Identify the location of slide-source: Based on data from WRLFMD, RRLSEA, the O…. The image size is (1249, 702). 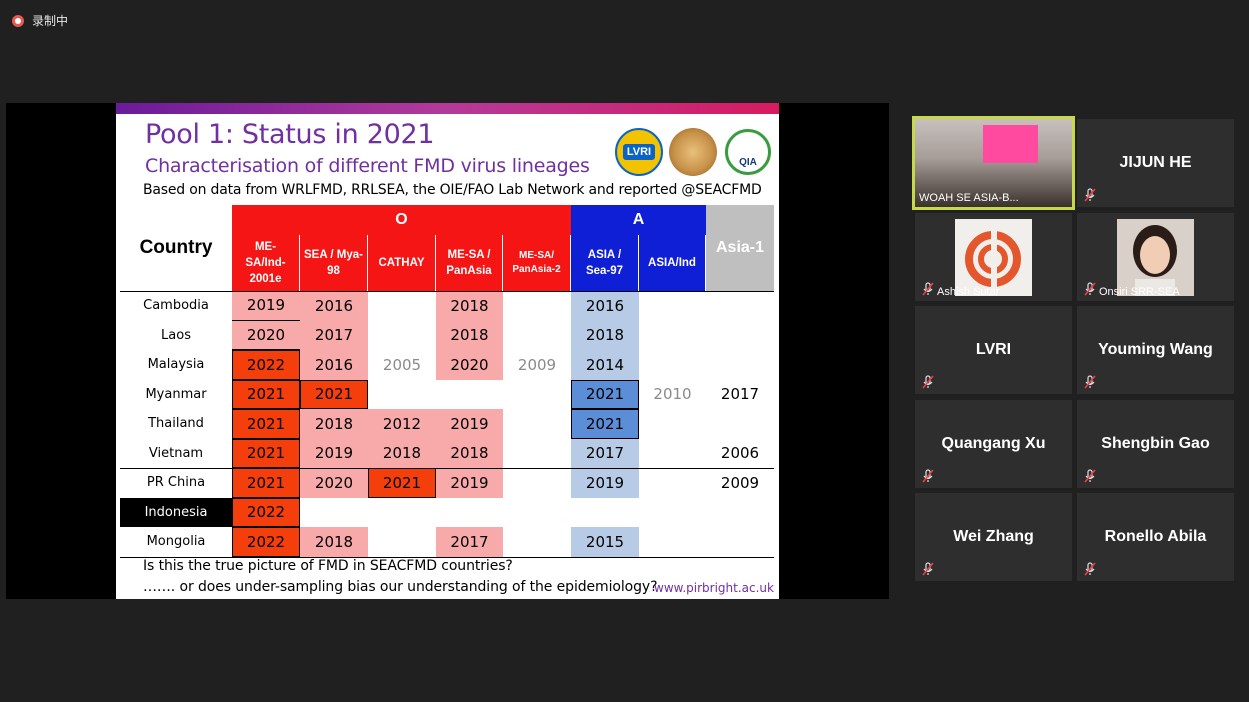
(452, 190).